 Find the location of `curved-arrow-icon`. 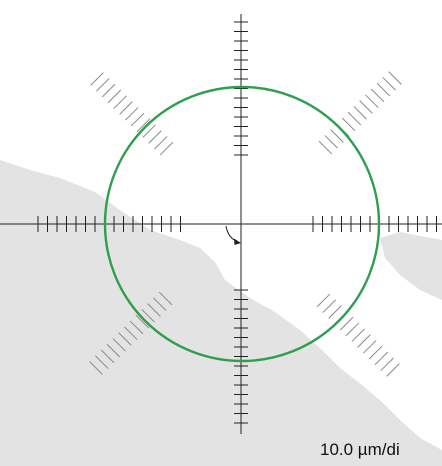

curved-arrow-icon is located at coordinates (233, 235).